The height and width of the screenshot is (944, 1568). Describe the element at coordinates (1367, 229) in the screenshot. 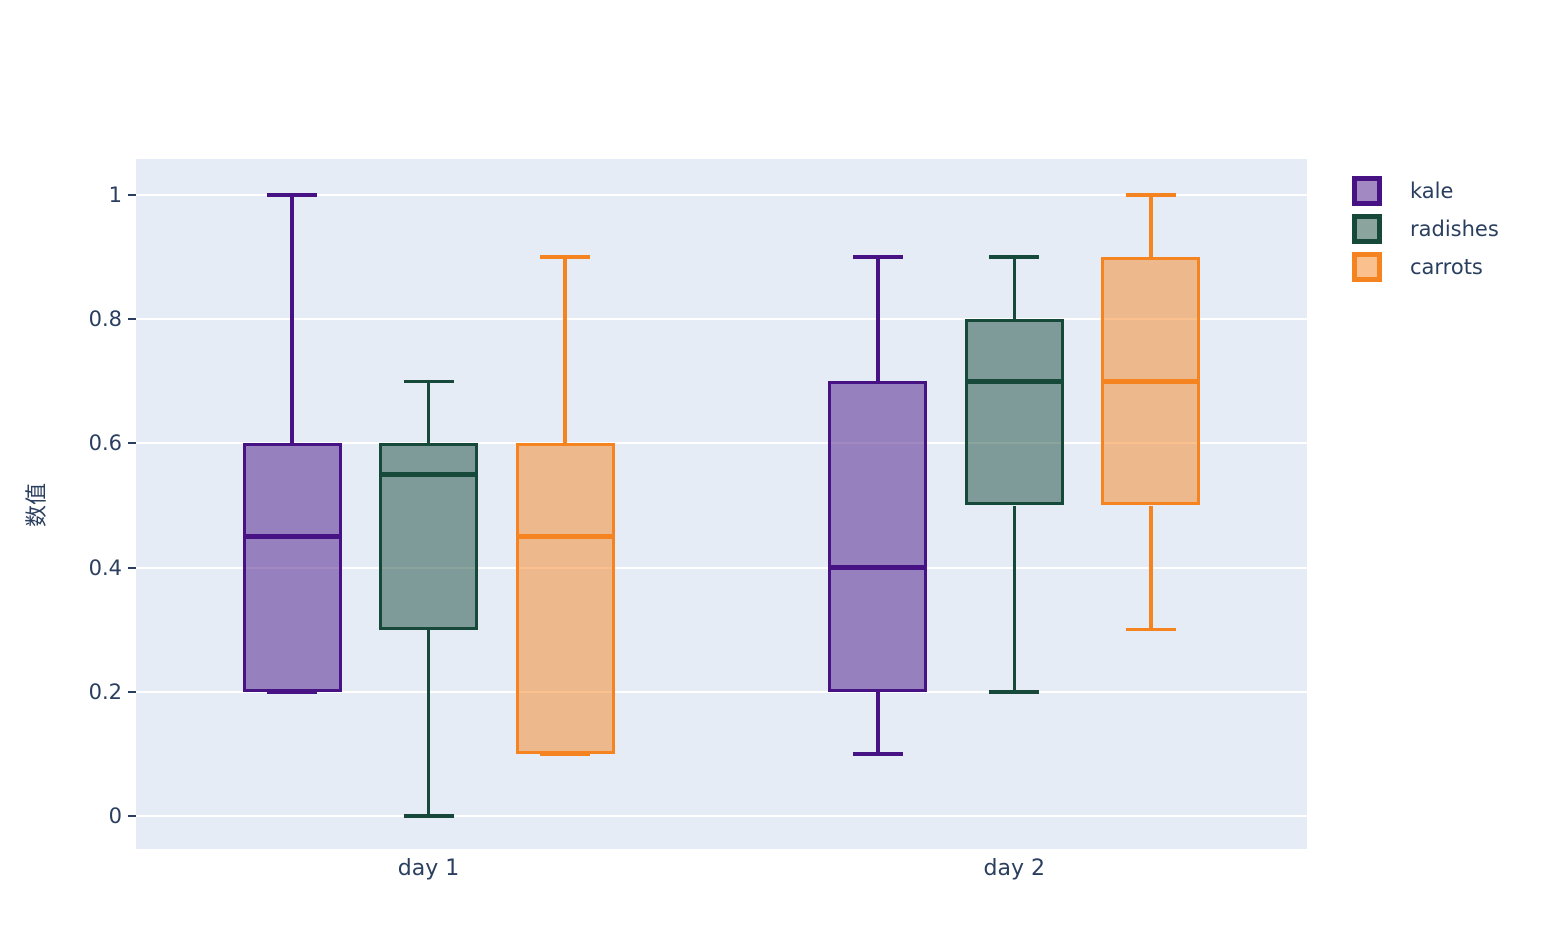

I see `legend-swatch-radishes-icon` at that location.